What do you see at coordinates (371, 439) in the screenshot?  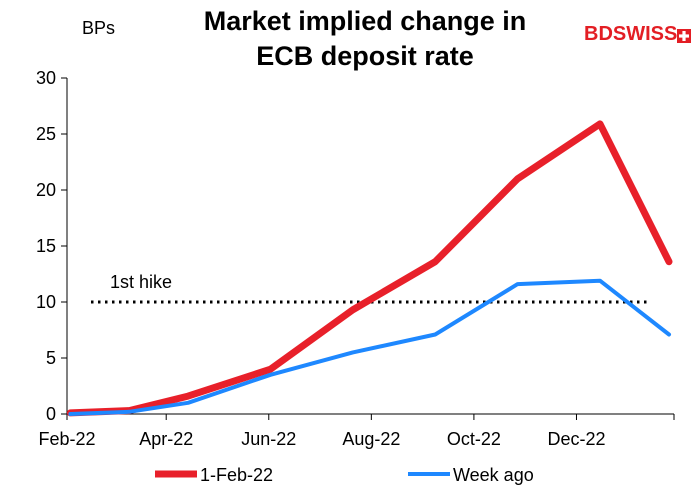 I see `x-tick-label: Aug-22` at bounding box center [371, 439].